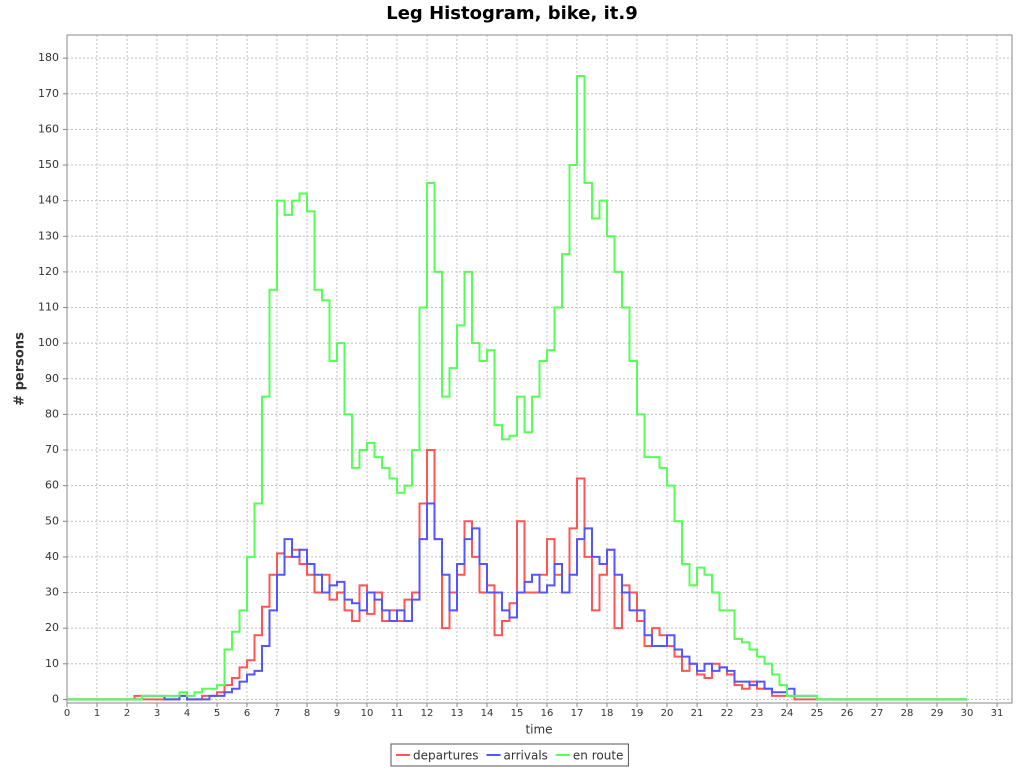 The image size is (1024, 772). I want to click on x-tick-label: 0, so click(67, 713).